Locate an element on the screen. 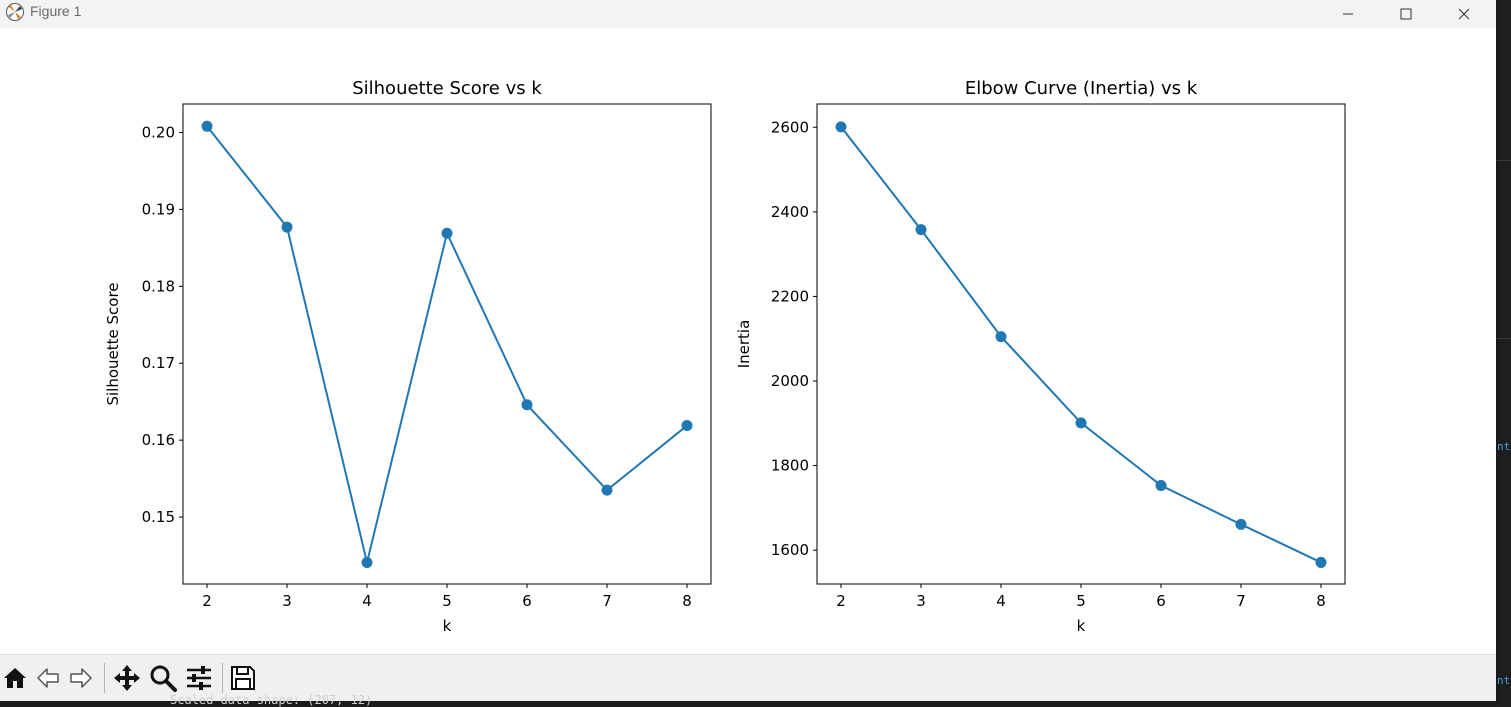 This screenshot has width=1511, height=707. forward-button is located at coordinates (81, 678).